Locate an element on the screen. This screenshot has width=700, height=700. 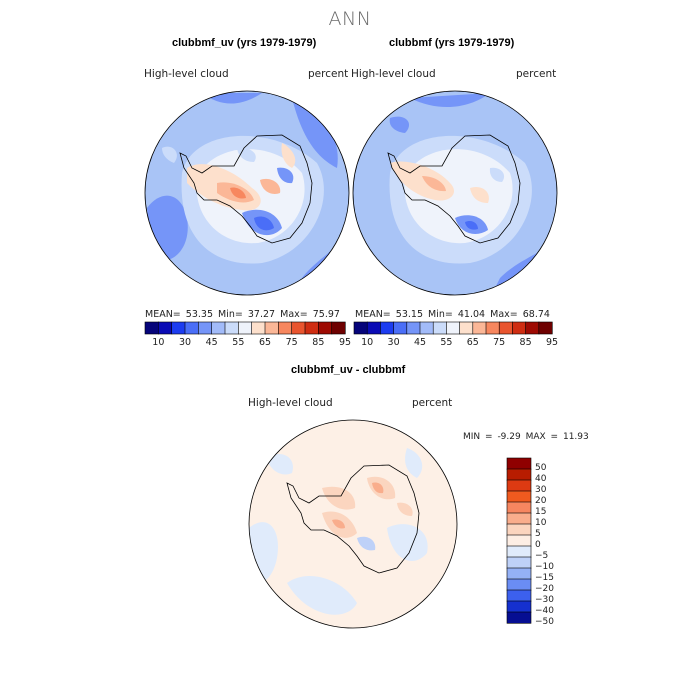
panel-2-min-label: Min= is located at coordinates (440, 314).